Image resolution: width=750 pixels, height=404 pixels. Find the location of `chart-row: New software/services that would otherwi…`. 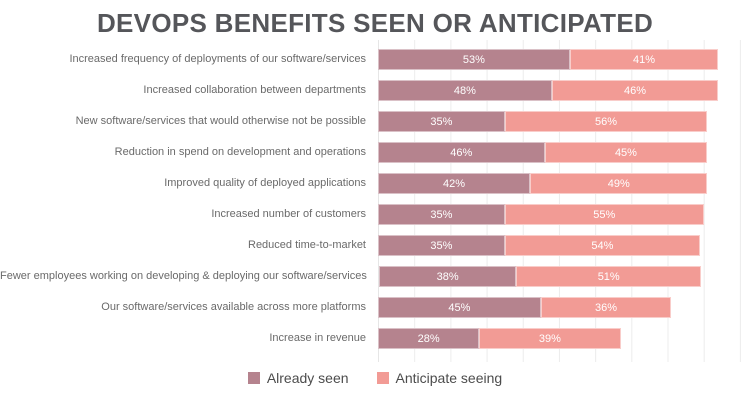

chart-row: New software/services that would otherwi… is located at coordinates (375, 121).